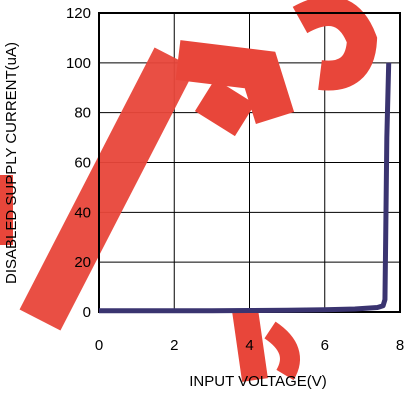  What do you see at coordinates (11, 163) in the screenshot?
I see `y-axis-label: DISABLED SUPPLY CURRENT(uA)` at bounding box center [11, 163].